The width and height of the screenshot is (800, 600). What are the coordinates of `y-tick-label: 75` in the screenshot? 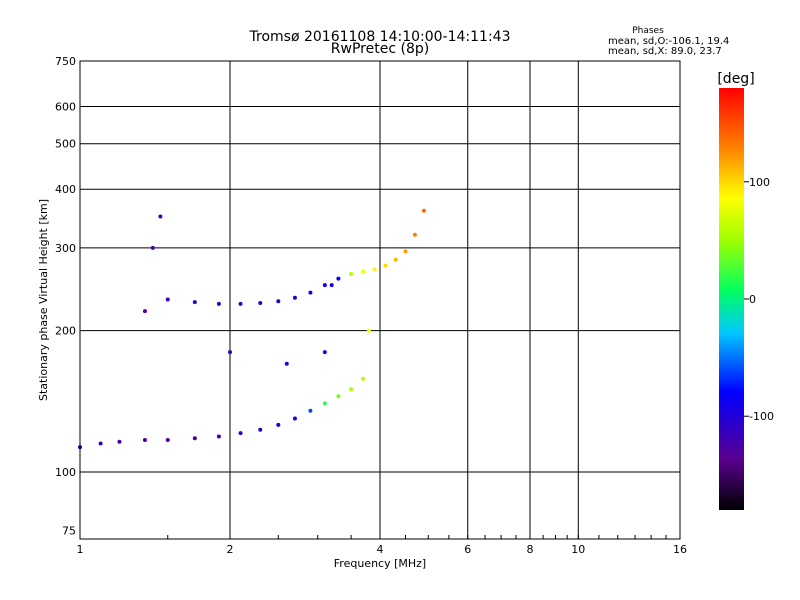 It's located at (69, 531).